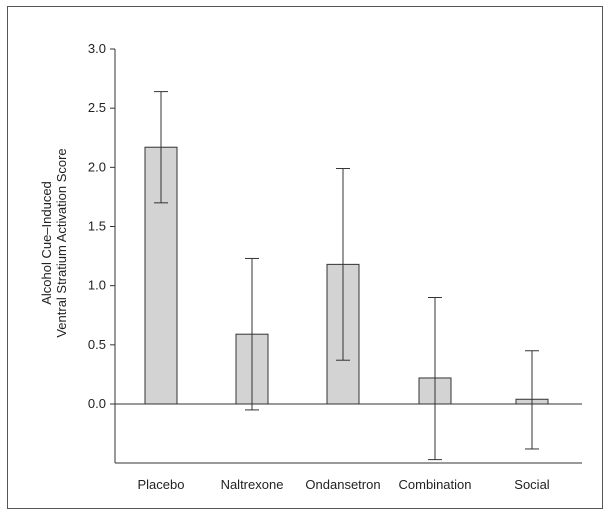 The height and width of the screenshot is (516, 611). What do you see at coordinates (252, 484) in the screenshot?
I see `x-tick-label: Naltrexone` at bounding box center [252, 484].